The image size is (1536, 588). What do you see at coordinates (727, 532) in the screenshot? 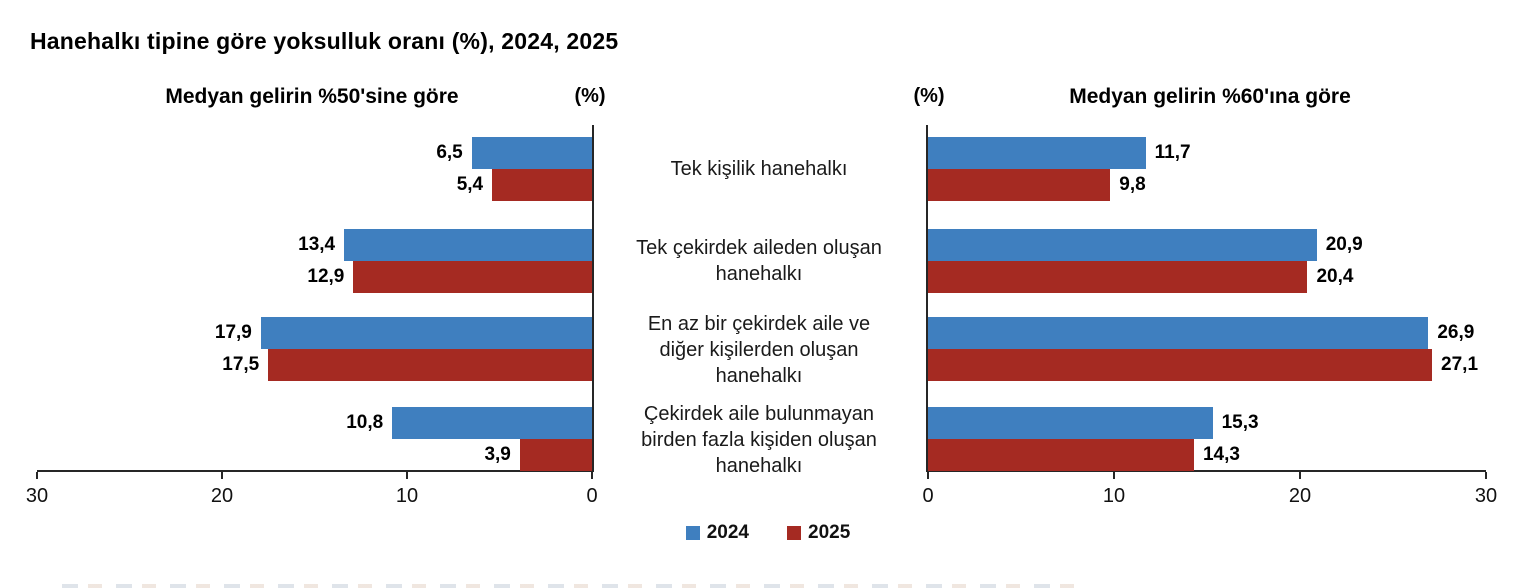
I see `legend-label: 2024` at bounding box center [727, 532].